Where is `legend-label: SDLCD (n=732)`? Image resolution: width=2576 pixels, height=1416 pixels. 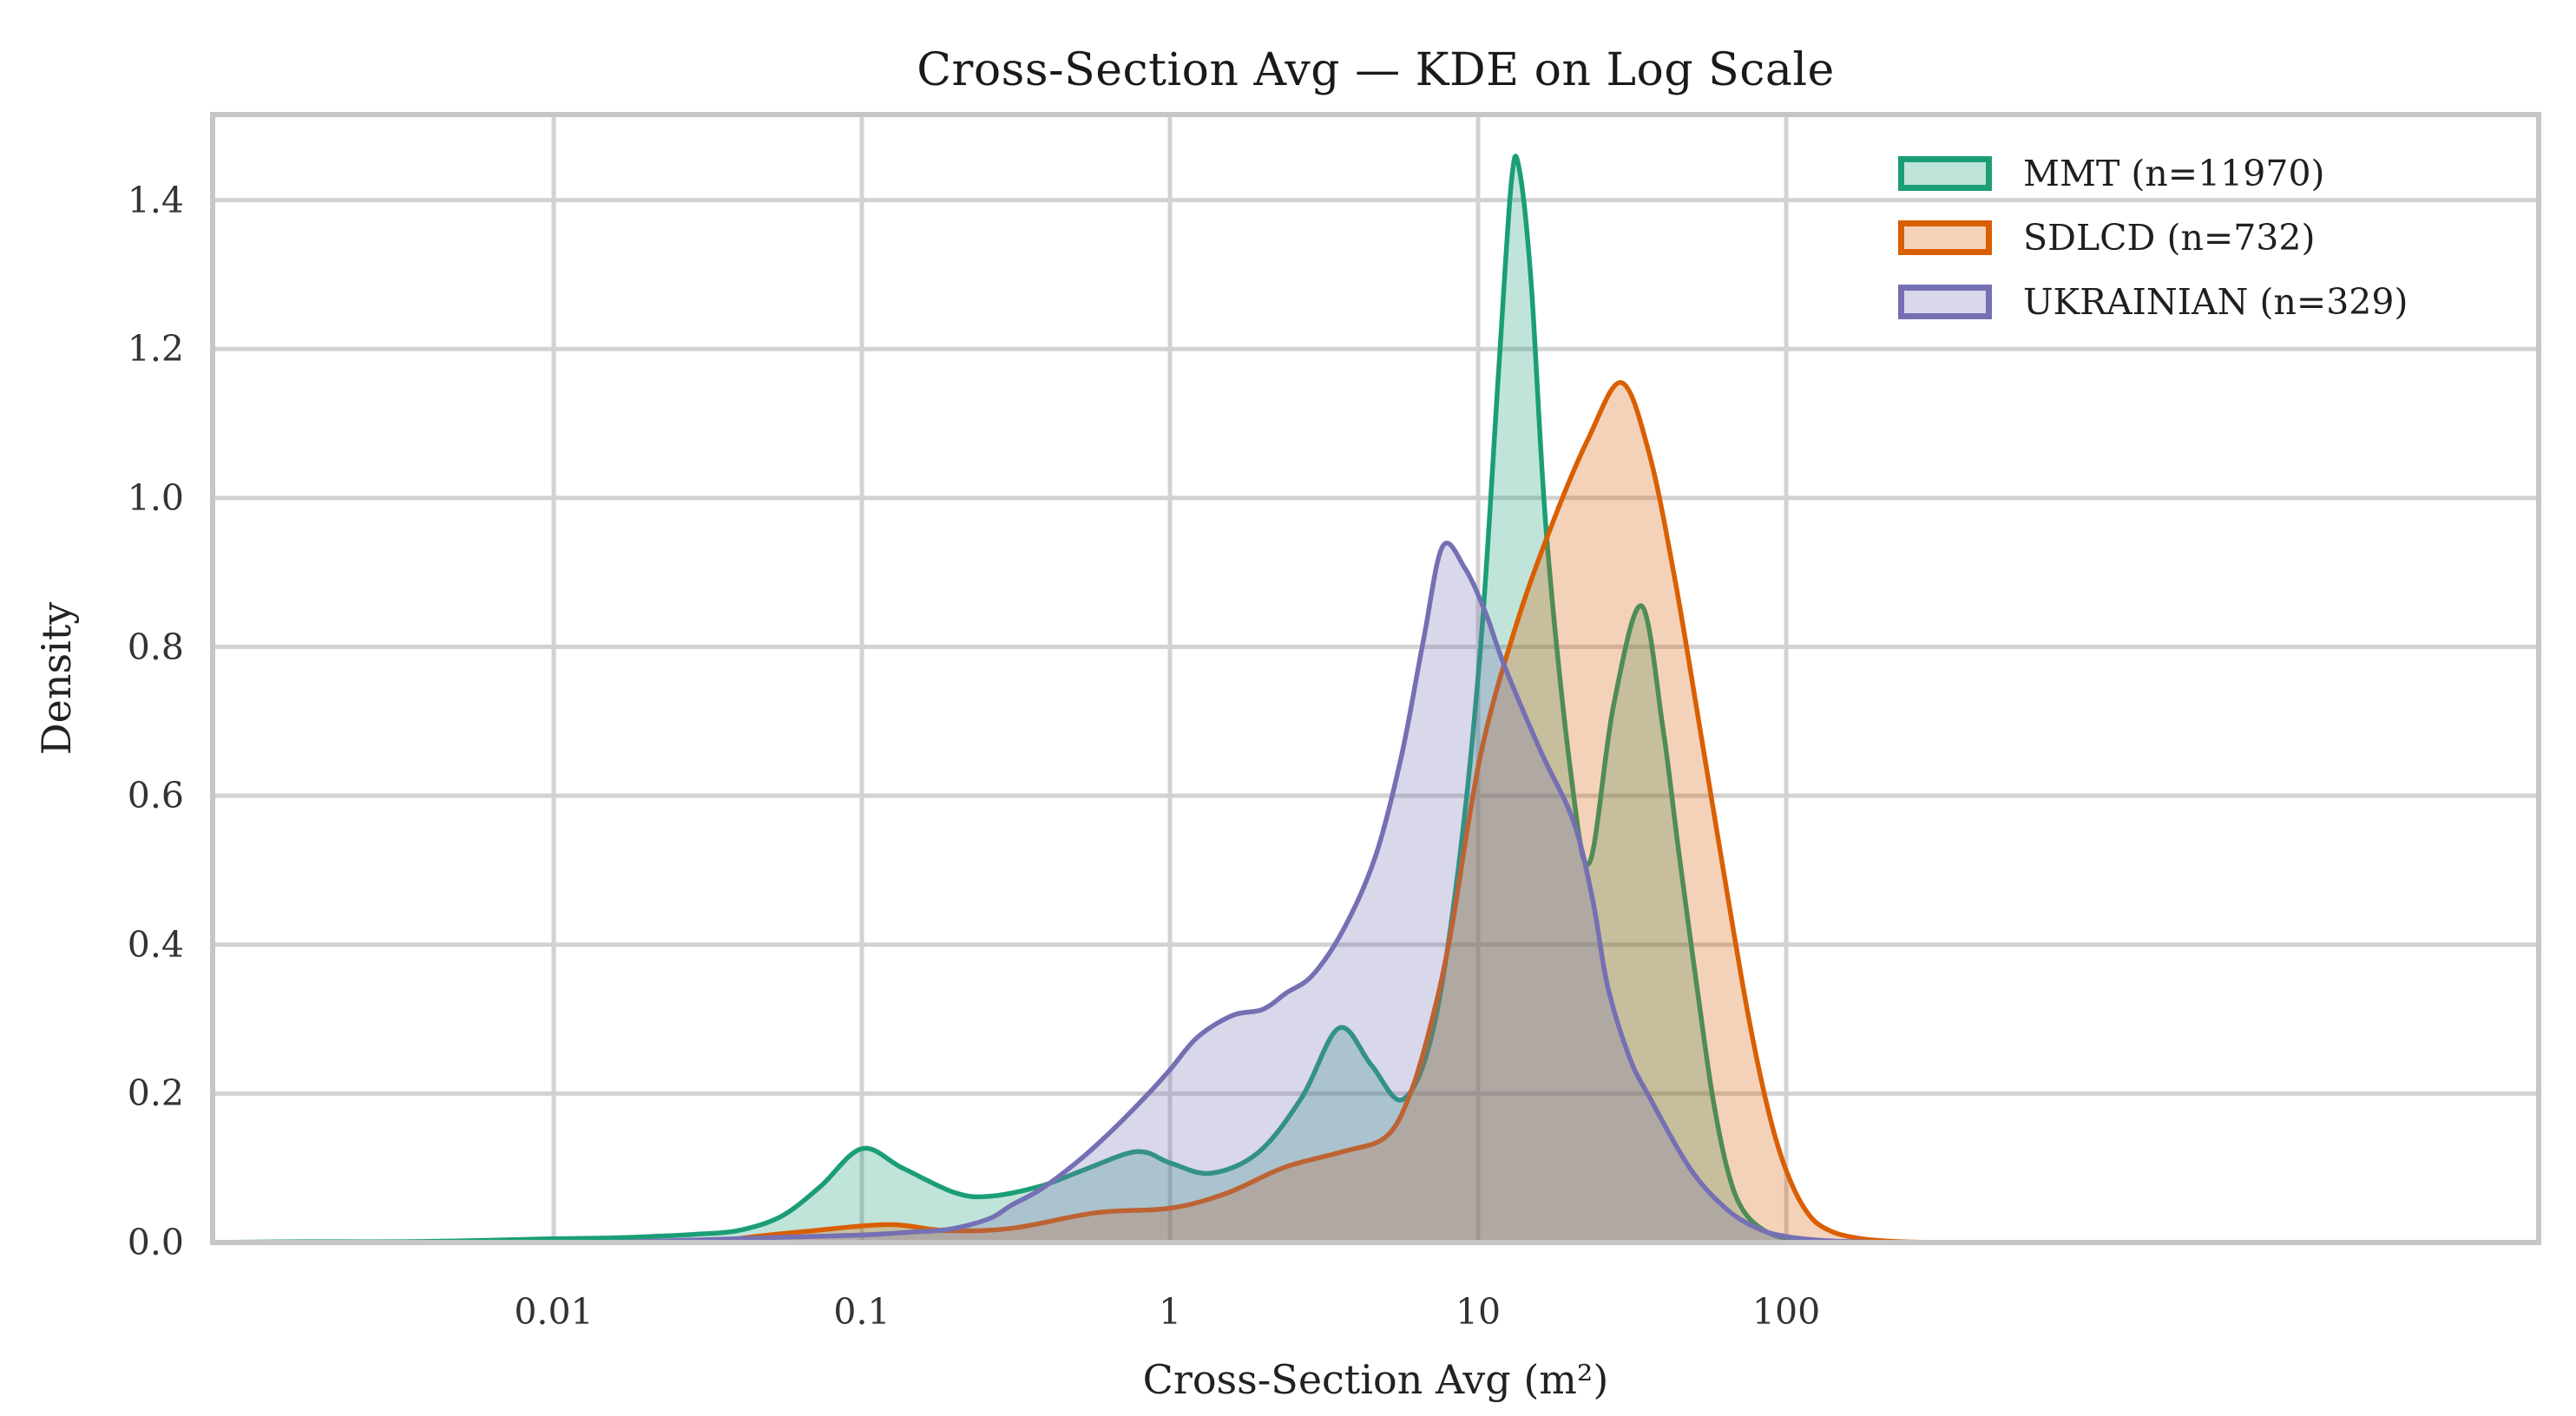
legend-label: SDLCD (n=732) is located at coordinates (2169, 238).